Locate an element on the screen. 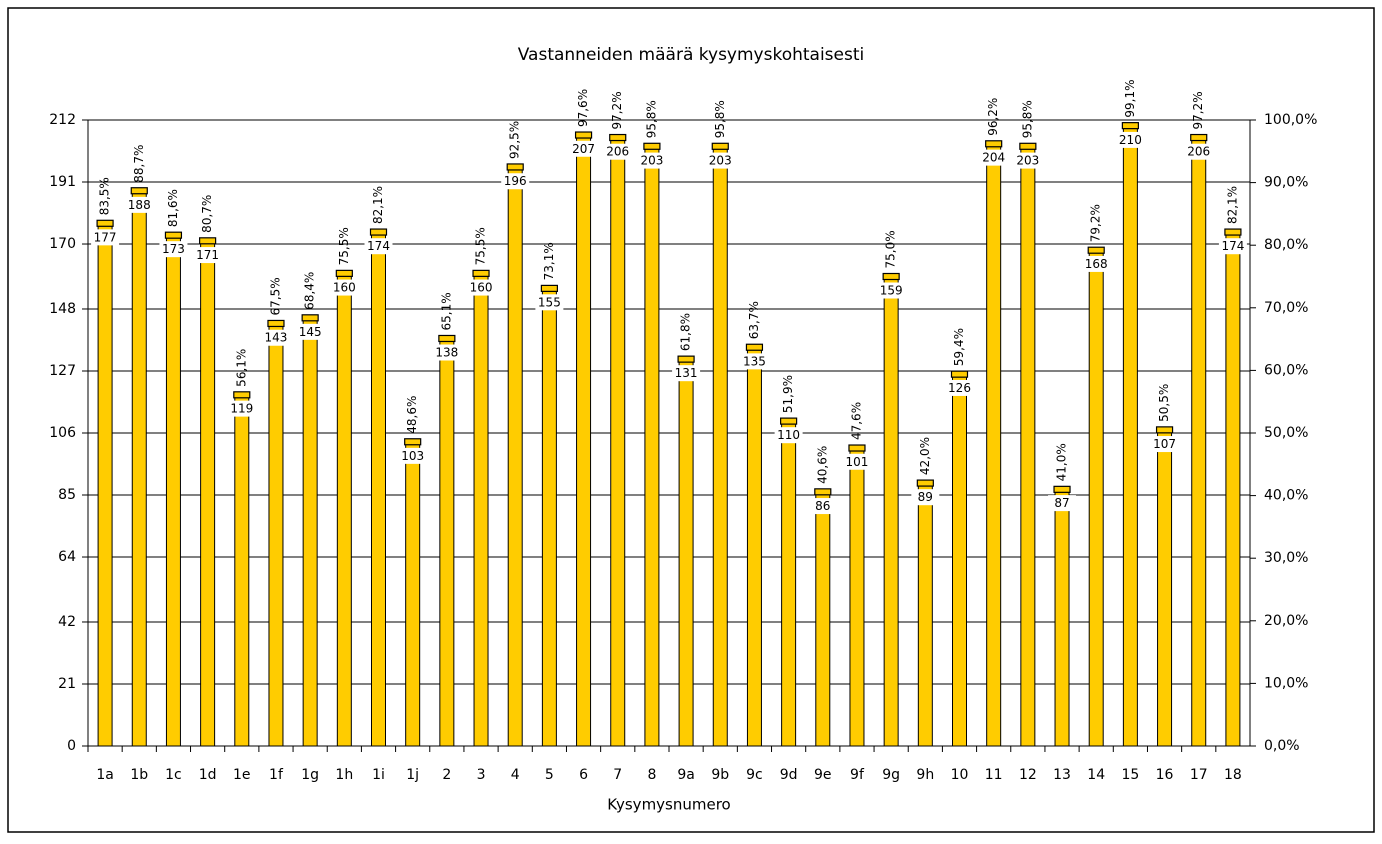 The height and width of the screenshot is (844, 1382). x-tick-label: 10 is located at coordinates (960, 775).